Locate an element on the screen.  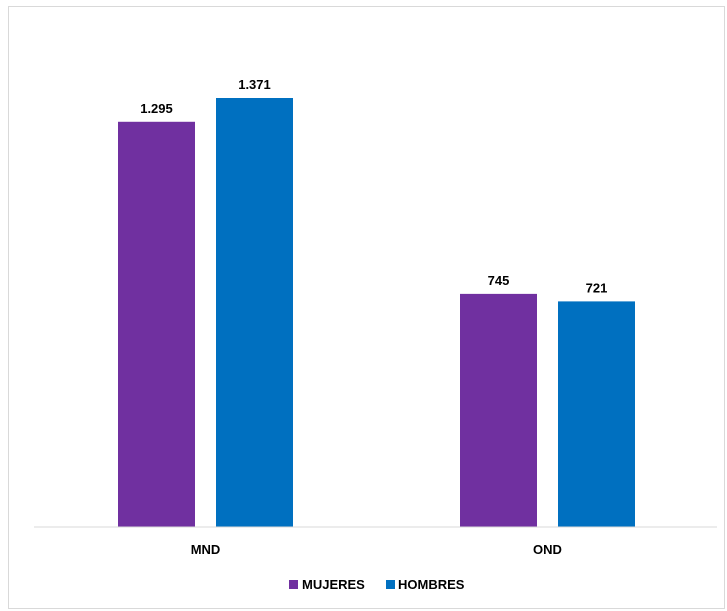
legend-label-hombres: HOMBRES is located at coordinates (431, 584).